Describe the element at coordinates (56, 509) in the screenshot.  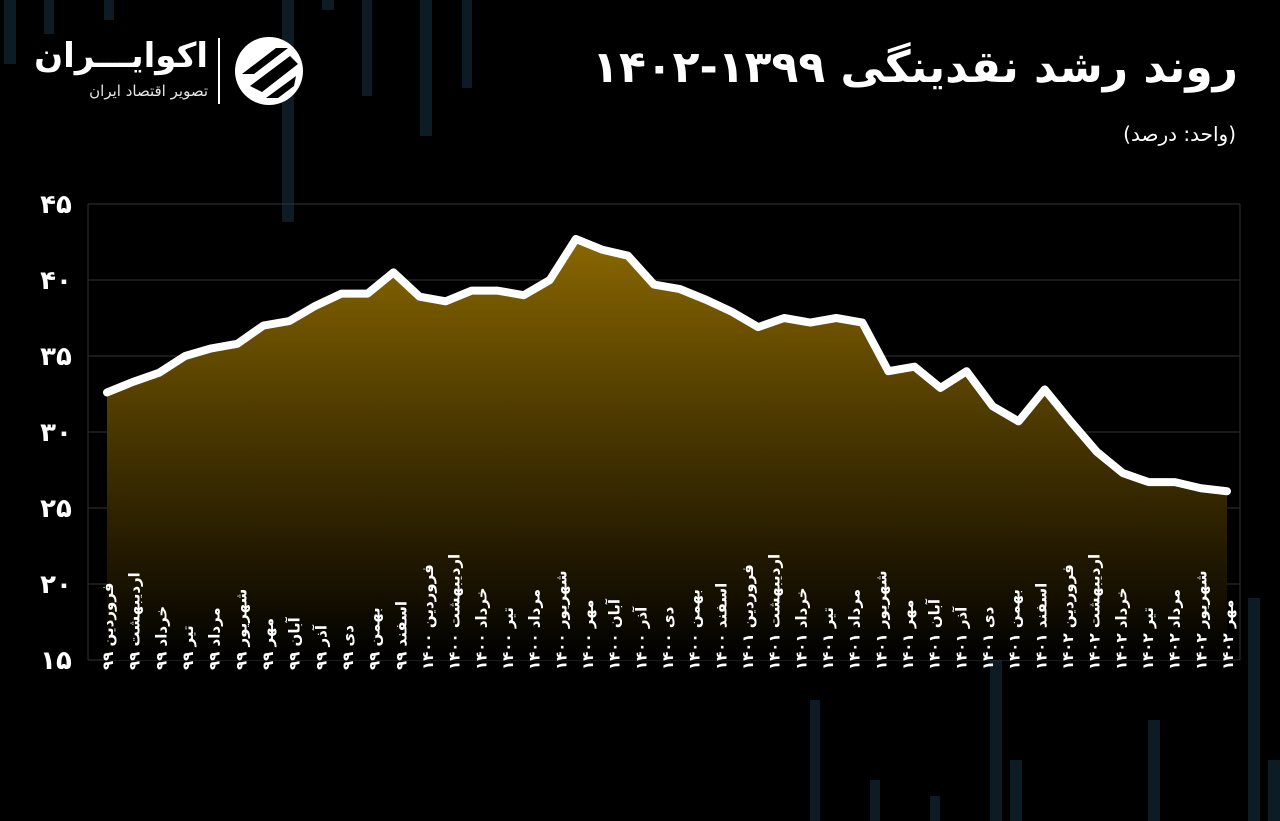
I see `y-tick-label: ۲۵` at that location.